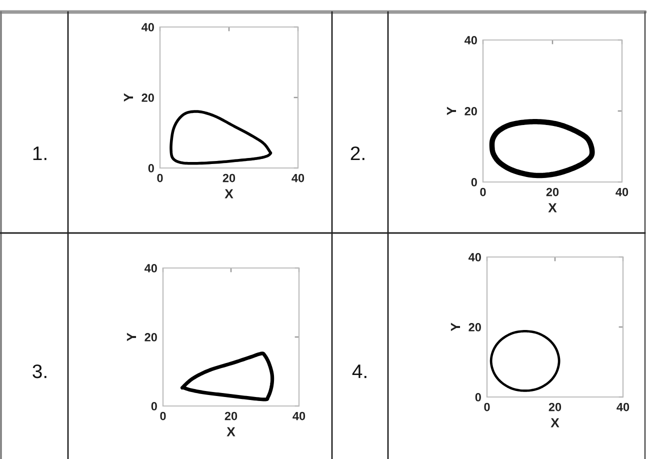  What do you see at coordinates (357, 153) in the screenshot?
I see `text: 2.` at bounding box center [357, 153].